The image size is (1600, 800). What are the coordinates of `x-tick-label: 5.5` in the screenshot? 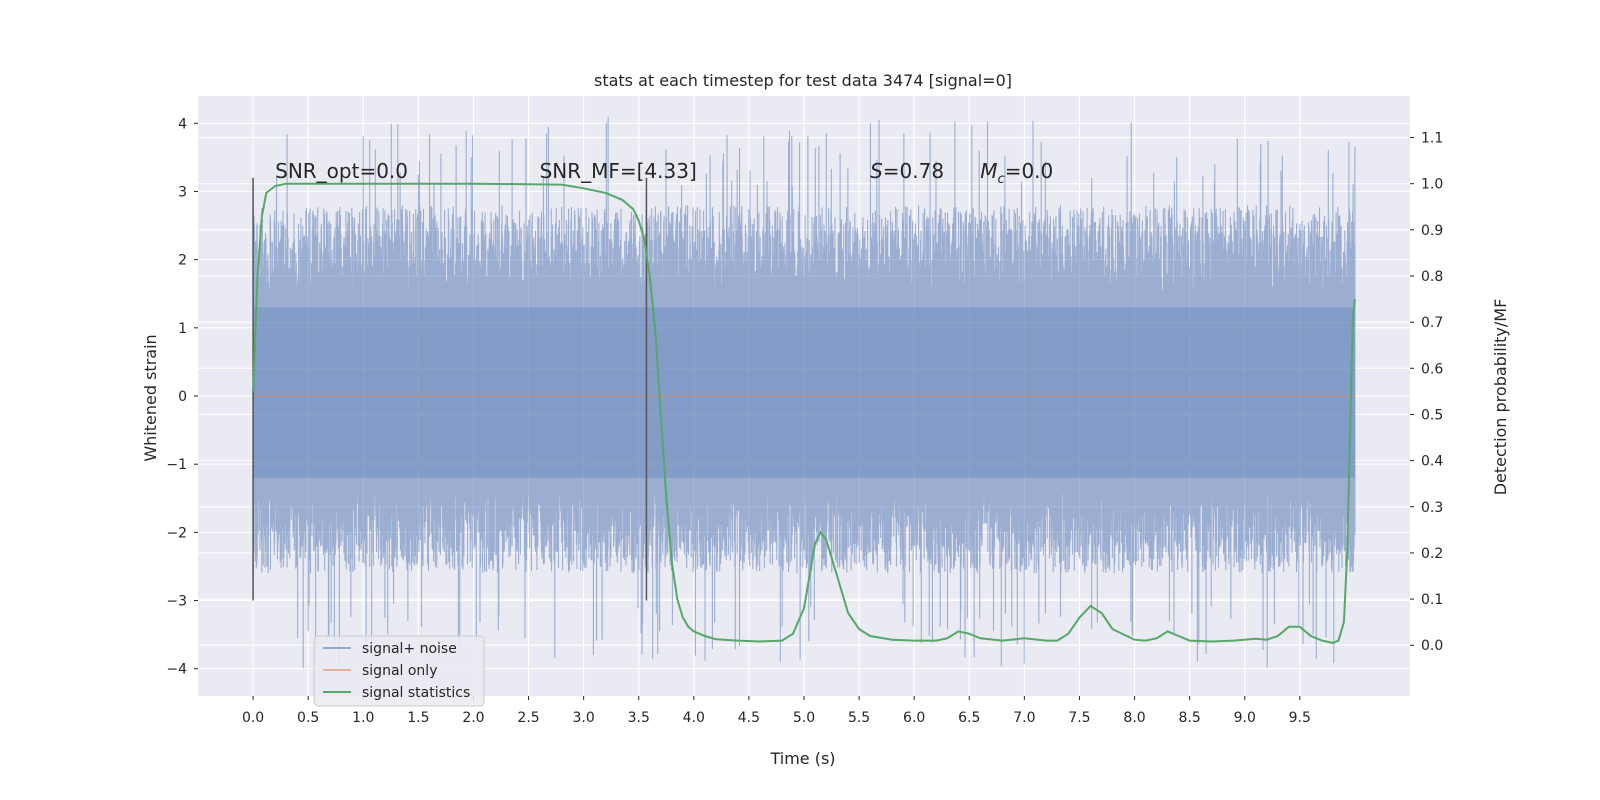 It's located at (859, 718).